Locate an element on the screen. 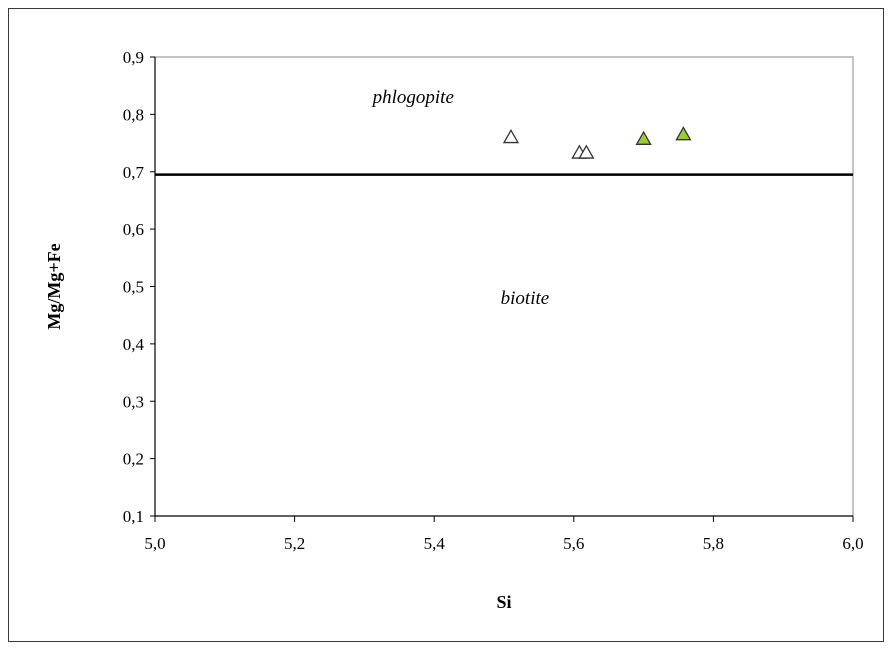  region-label: phlogopite is located at coordinates (412, 97).